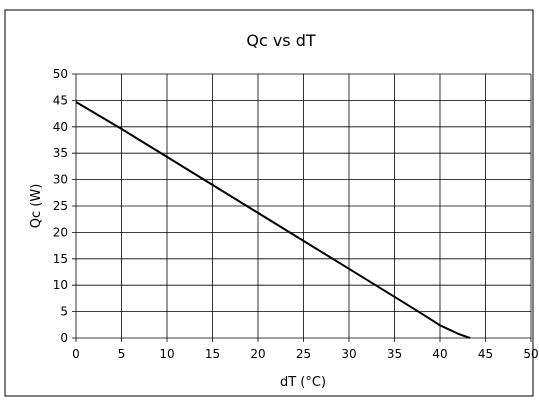  What do you see at coordinates (60, 206) in the screenshot?
I see `y-tick-label-25: 25` at bounding box center [60, 206].